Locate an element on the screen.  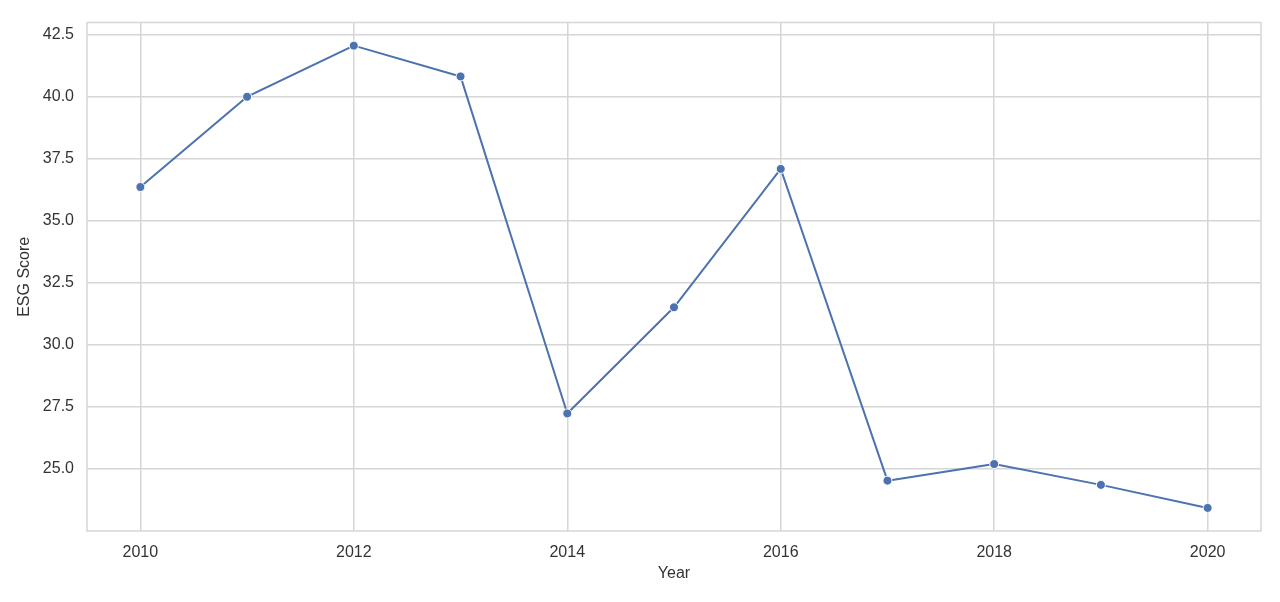
x-tick-label: 2016 is located at coordinates (780, 552).